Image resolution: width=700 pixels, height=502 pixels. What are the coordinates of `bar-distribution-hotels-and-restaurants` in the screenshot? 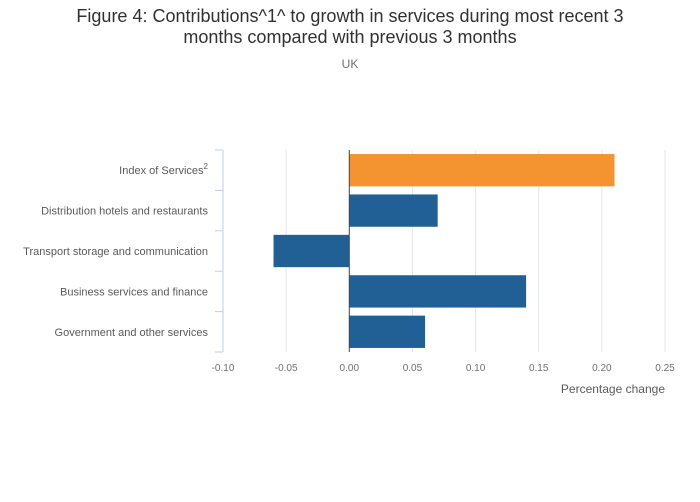 It's located at (393, 210).